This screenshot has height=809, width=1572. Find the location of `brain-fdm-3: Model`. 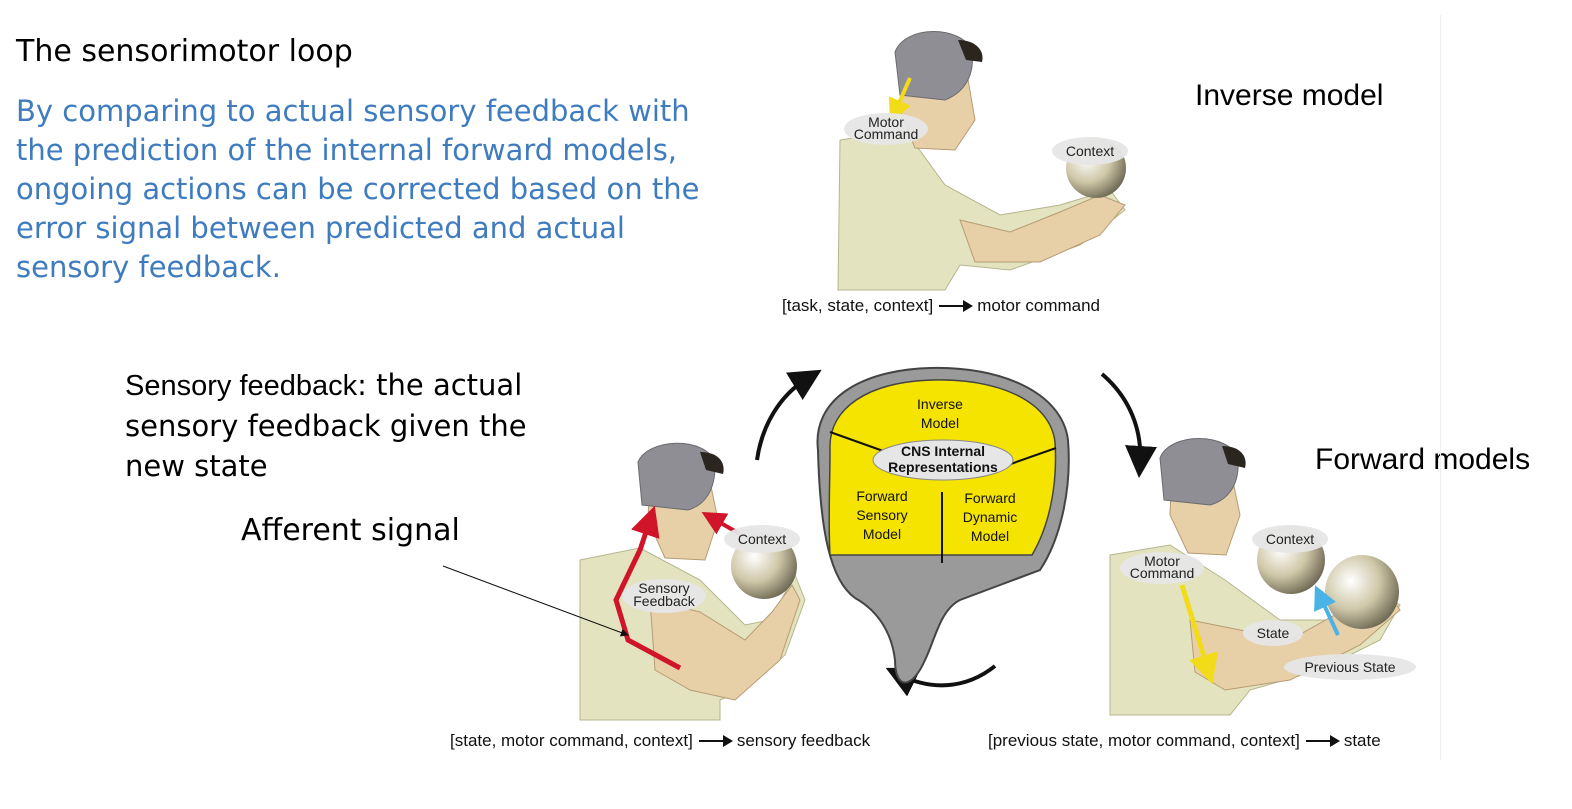

brain-fdm-3: Model is located at coordinates (990, 536).